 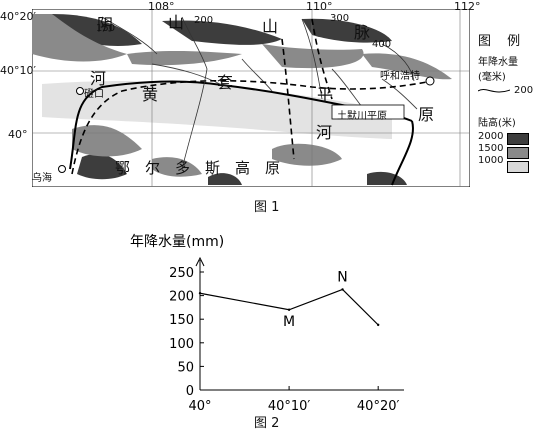 What do you see at coordinates (502, 41) in the screenshot?
I see `legend-title: 图 例` at bounding box center [502, 41].